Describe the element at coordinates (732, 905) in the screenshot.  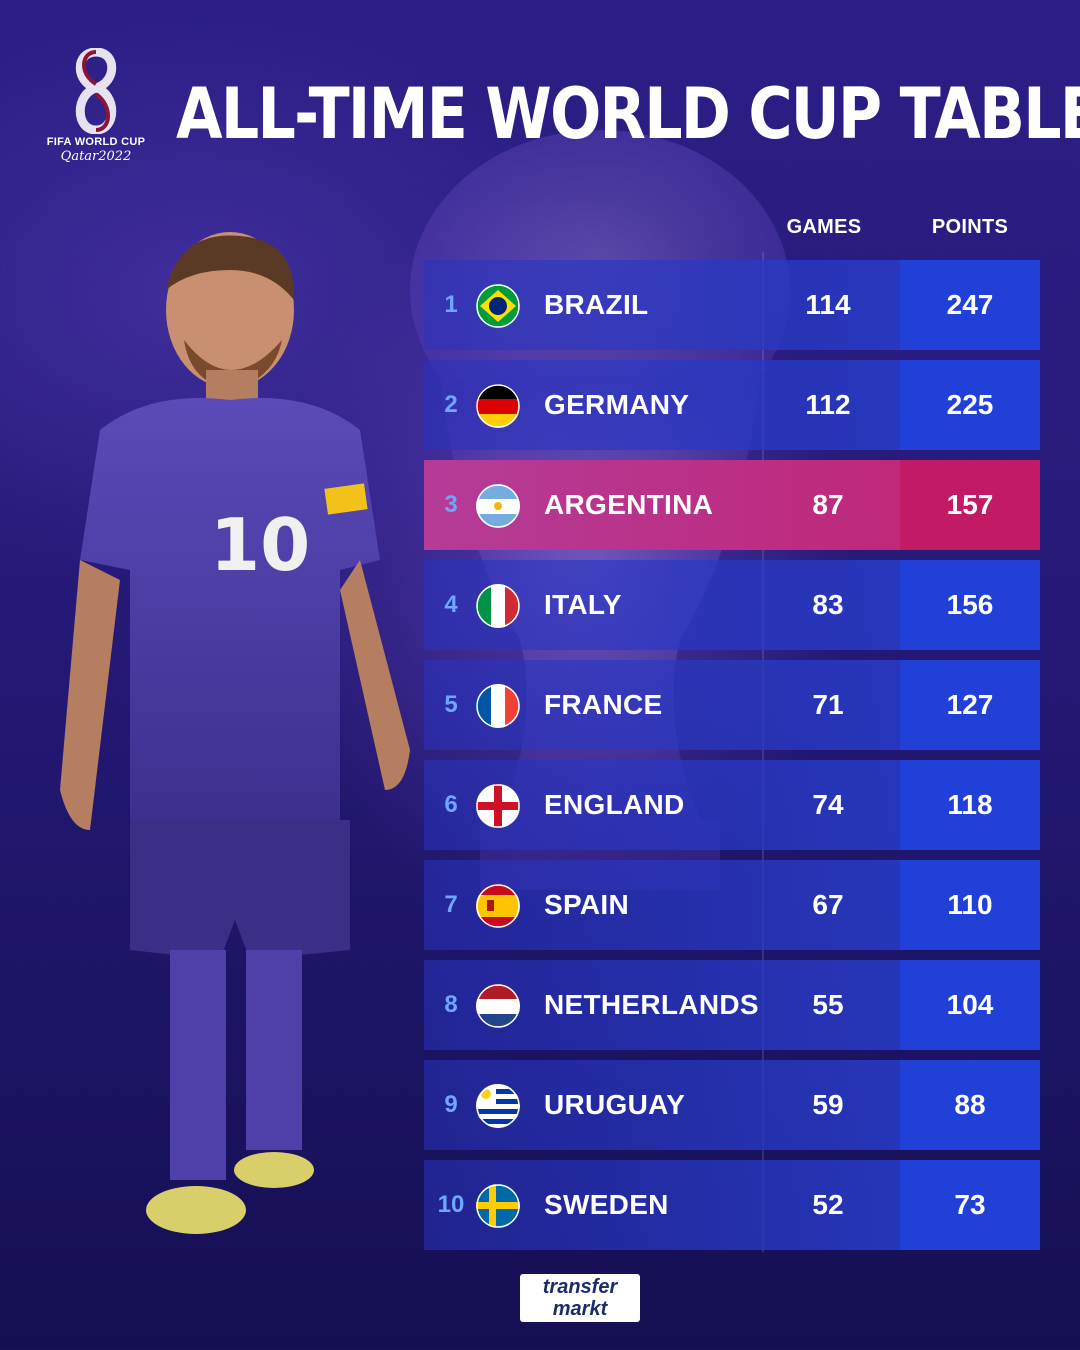
I see `table-row: 7 SPAIN 67 110` at that location.